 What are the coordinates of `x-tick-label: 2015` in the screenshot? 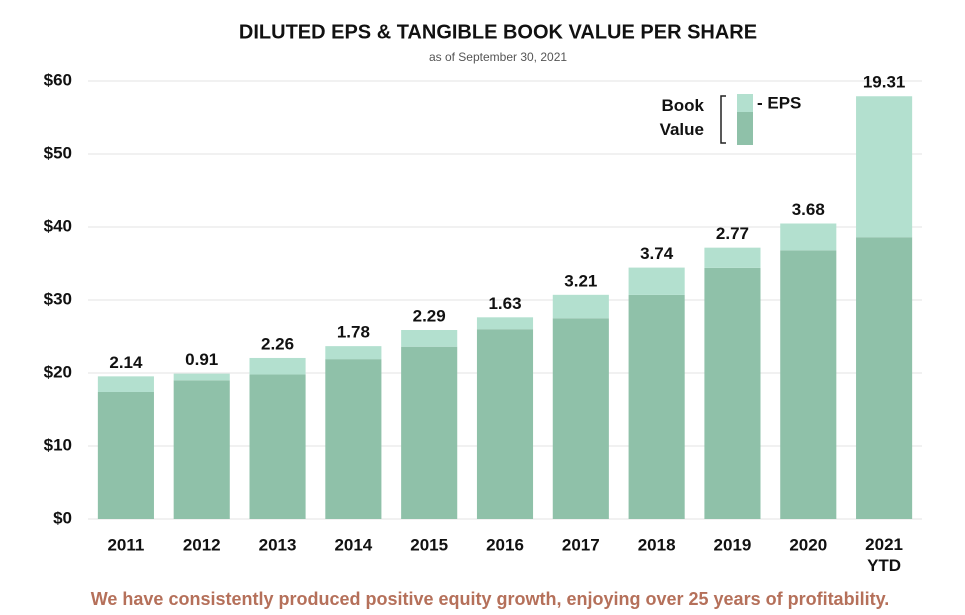 It's located at (429, 544).